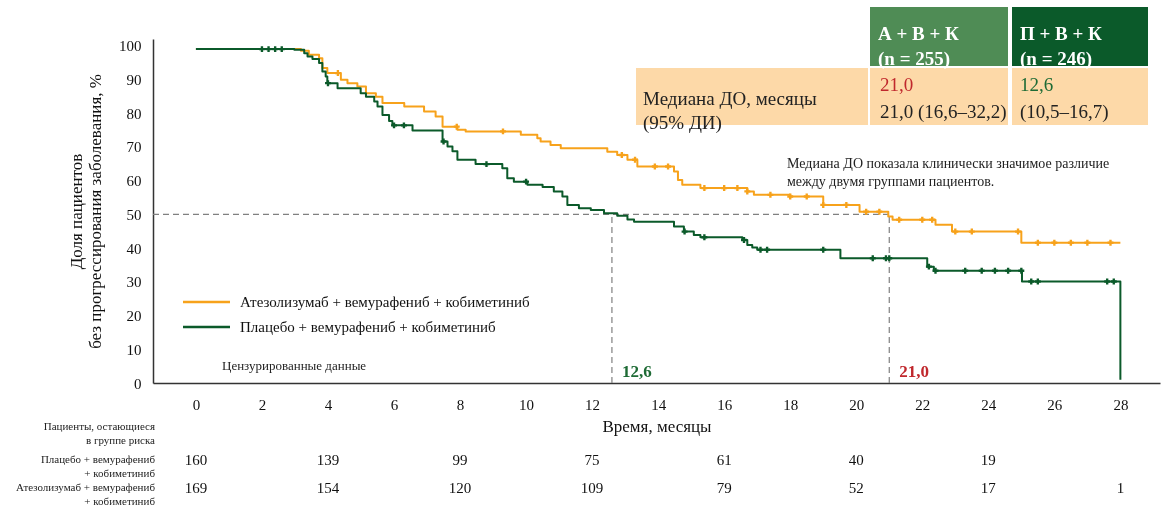 The image size is (1162, 507). I want to click on y-tick-label: 70, so click(134, 147).